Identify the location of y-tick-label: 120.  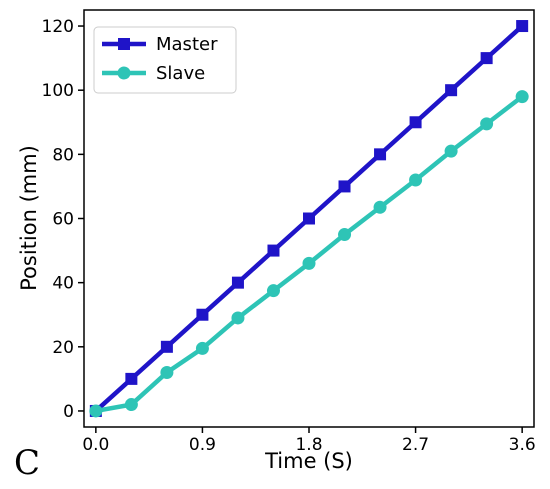
(58, 27).